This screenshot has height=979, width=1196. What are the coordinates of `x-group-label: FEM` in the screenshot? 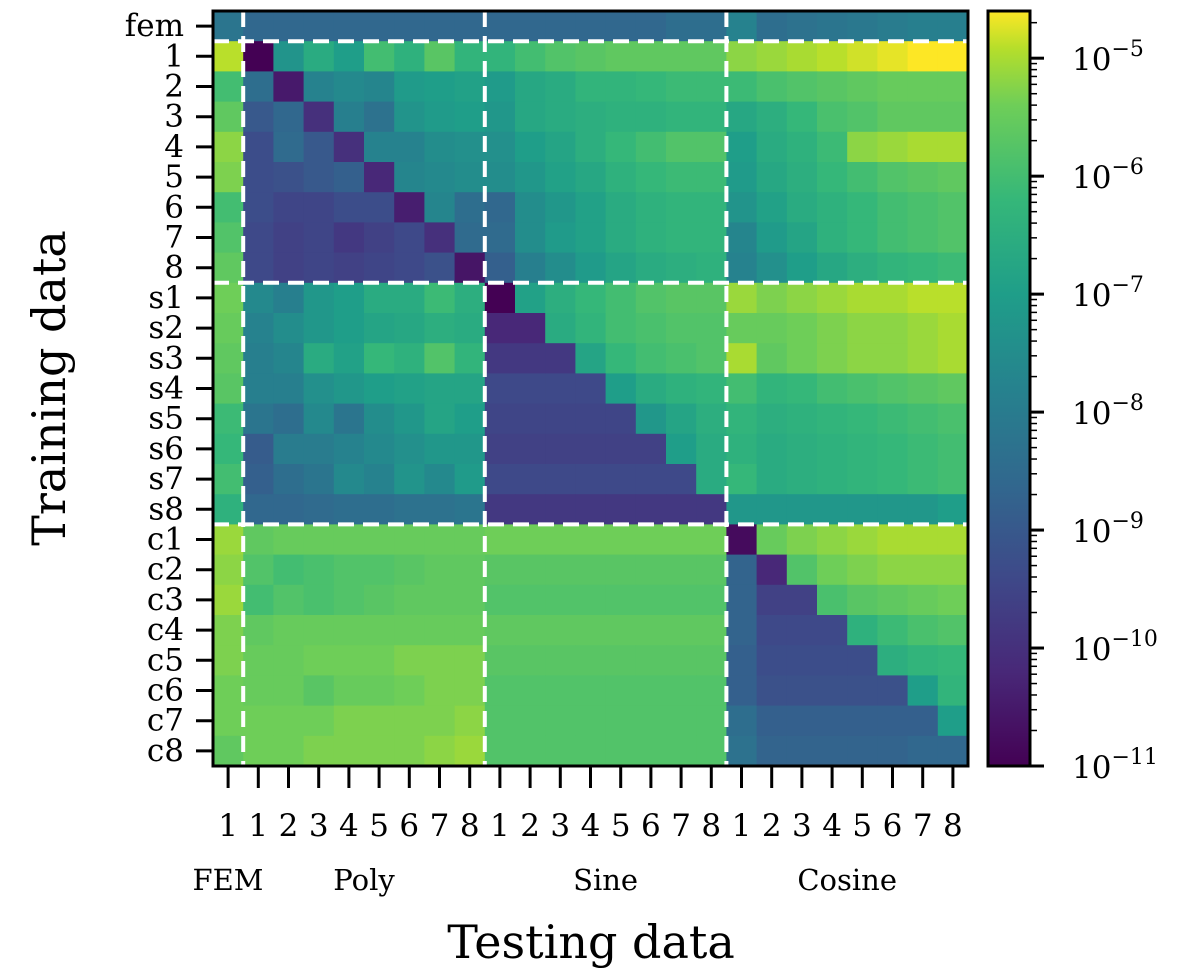 It's located at (228, 880).